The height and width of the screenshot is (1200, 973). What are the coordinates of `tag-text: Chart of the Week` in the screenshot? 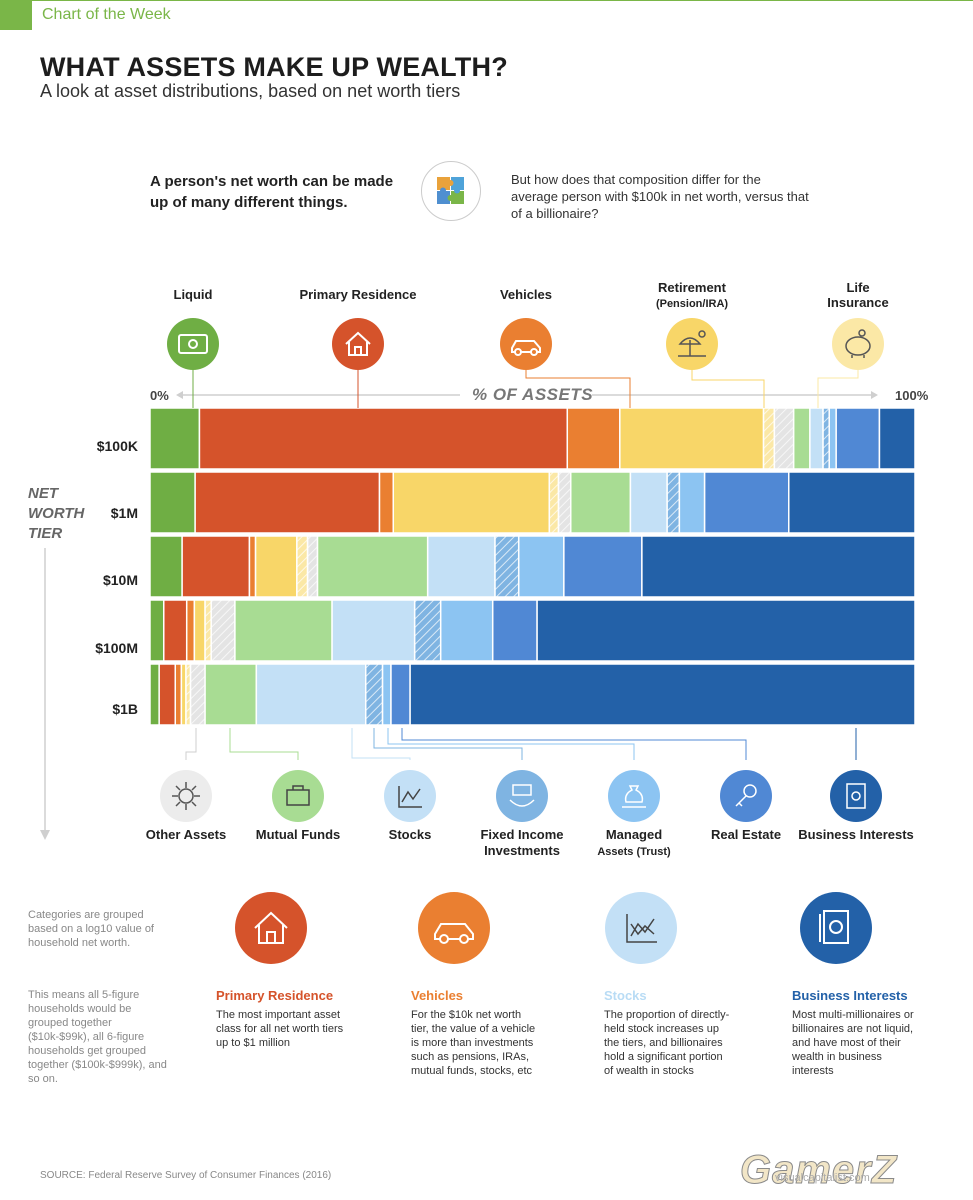 It's located at (106, 14).